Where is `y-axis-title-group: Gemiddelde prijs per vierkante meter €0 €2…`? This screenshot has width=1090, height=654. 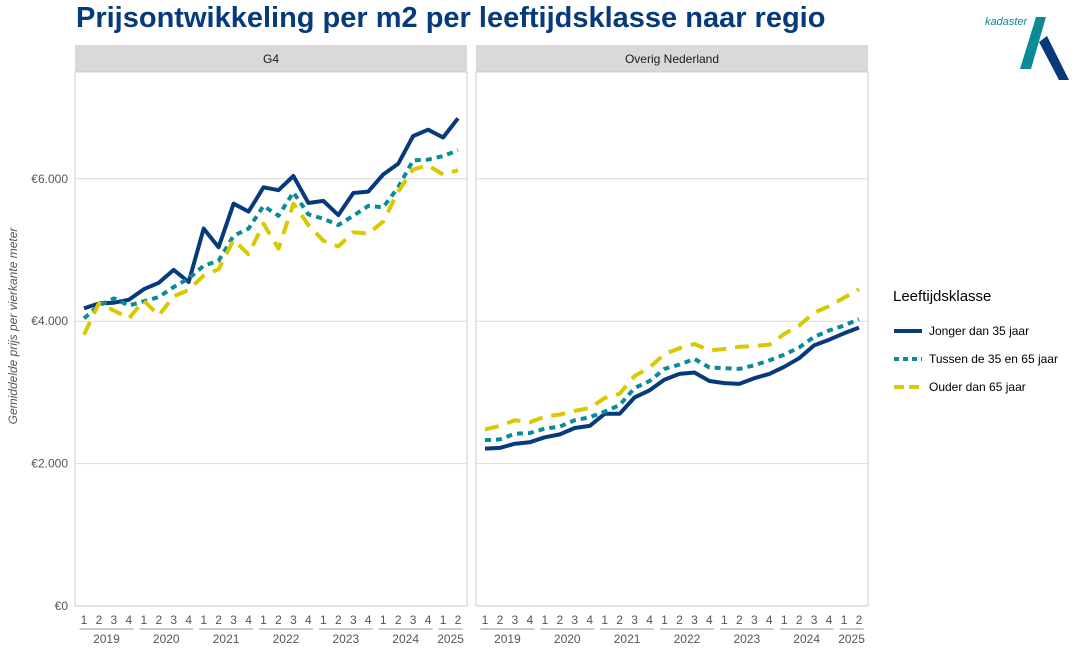 y-axis-title-group: Gemiddelde prijs per vierkante meter €0 €2… is located at coordinates (37, 392).